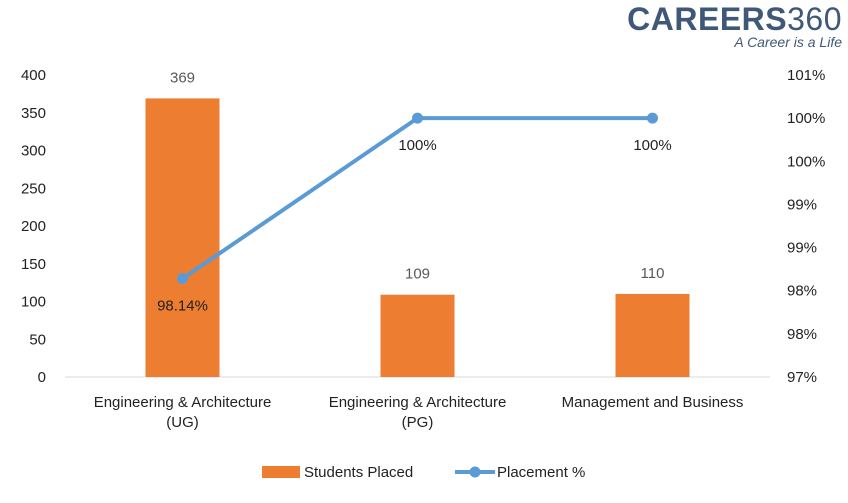 This screenshot has height=503, width=848. Describe the element at coordinates (182, 306) in the screenshot. I see `line-data-label: 98.14%` at that location.